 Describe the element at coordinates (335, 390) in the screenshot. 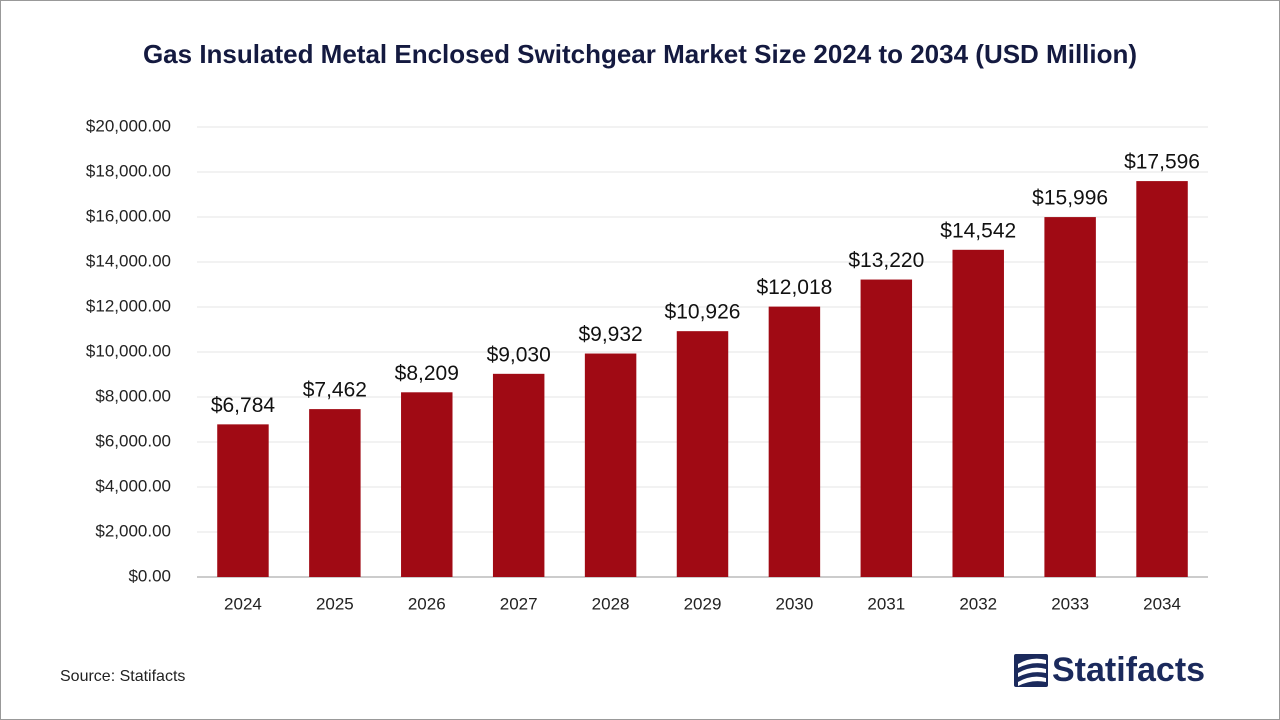

I see `value-label: $7,462` at that location.